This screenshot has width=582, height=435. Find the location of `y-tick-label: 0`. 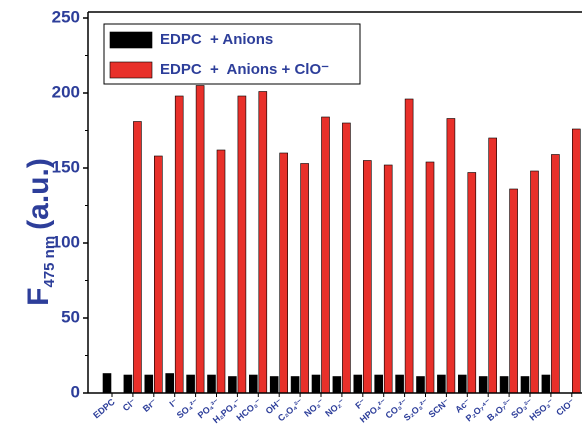

y-tick-label: 0 is located at coordinates (75, 391).